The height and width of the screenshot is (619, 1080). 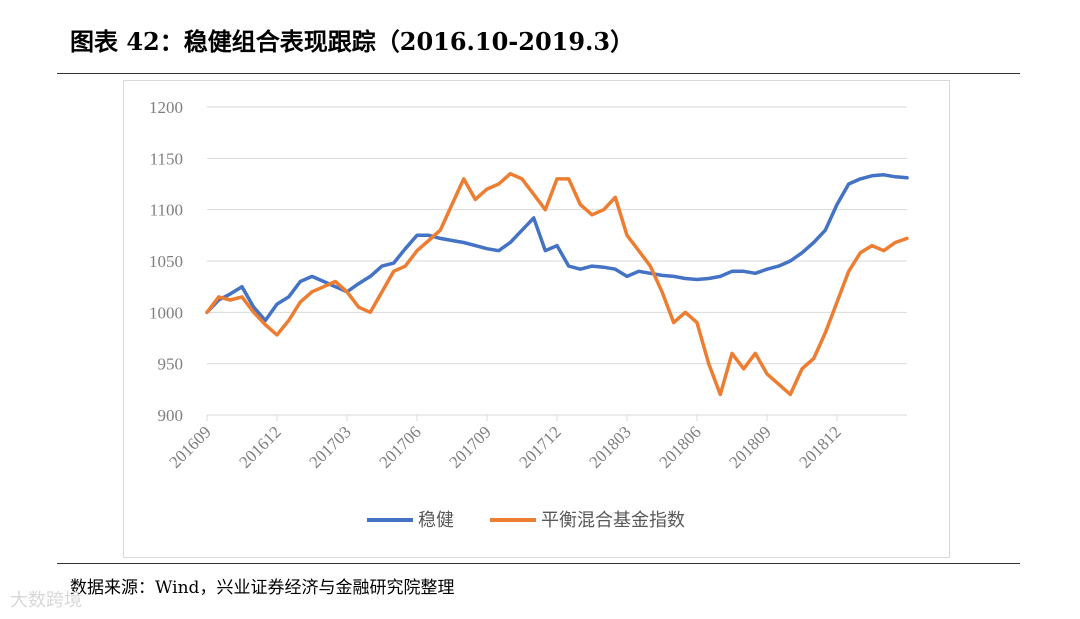 I want to click on y-tick-label: 1000, so click(x=166, y=312).